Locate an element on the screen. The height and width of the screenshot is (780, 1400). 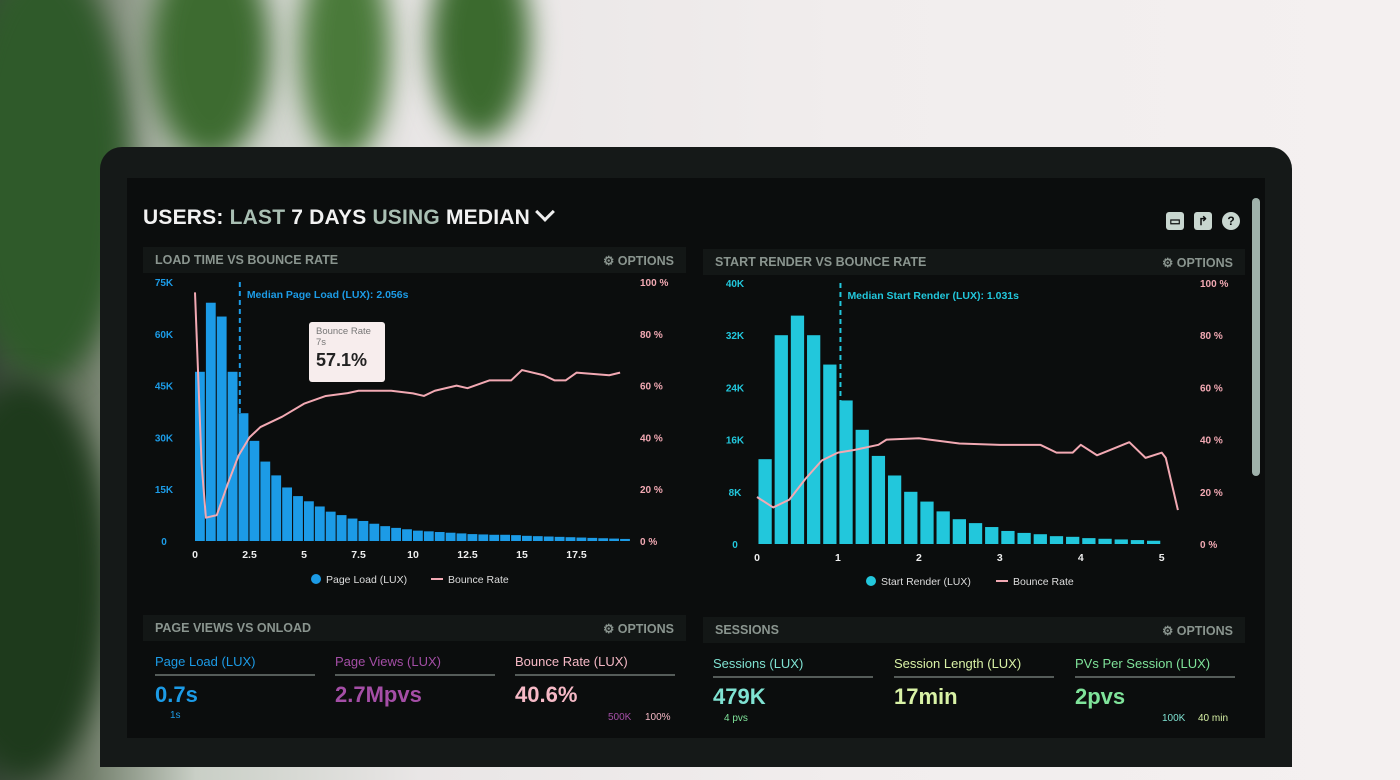
title-part: LAST is located at coordinates (260, 217).